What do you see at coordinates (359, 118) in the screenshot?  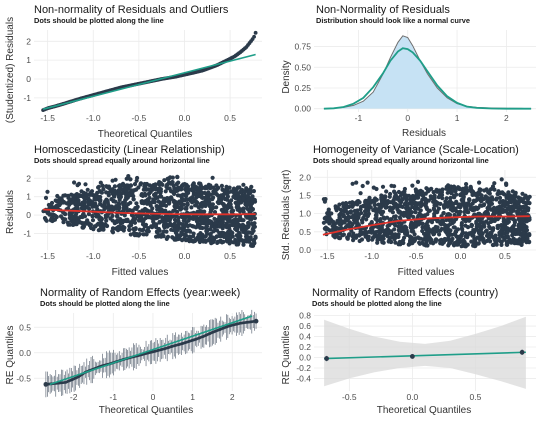 I see `x-tick-label: -1` at bounding box center [359, 118].